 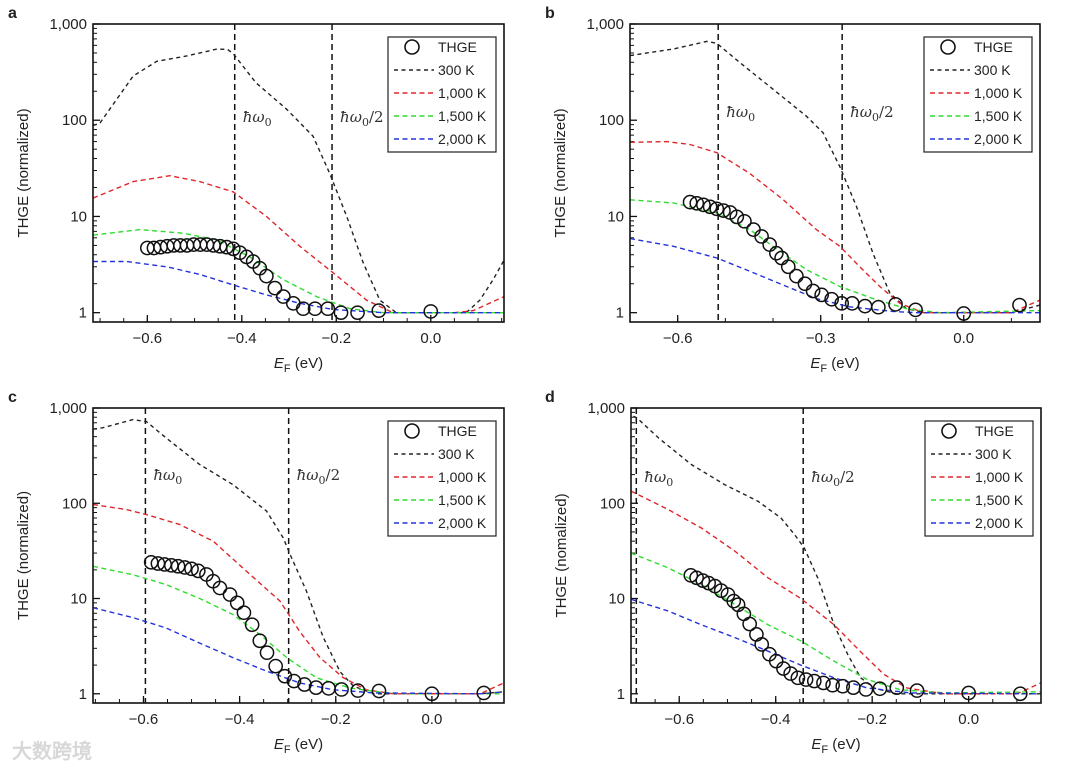 What do you see at coordinates (994, 431) in the screenshot?
I see `legend-label: THGE` at bounding box center [994, 431].